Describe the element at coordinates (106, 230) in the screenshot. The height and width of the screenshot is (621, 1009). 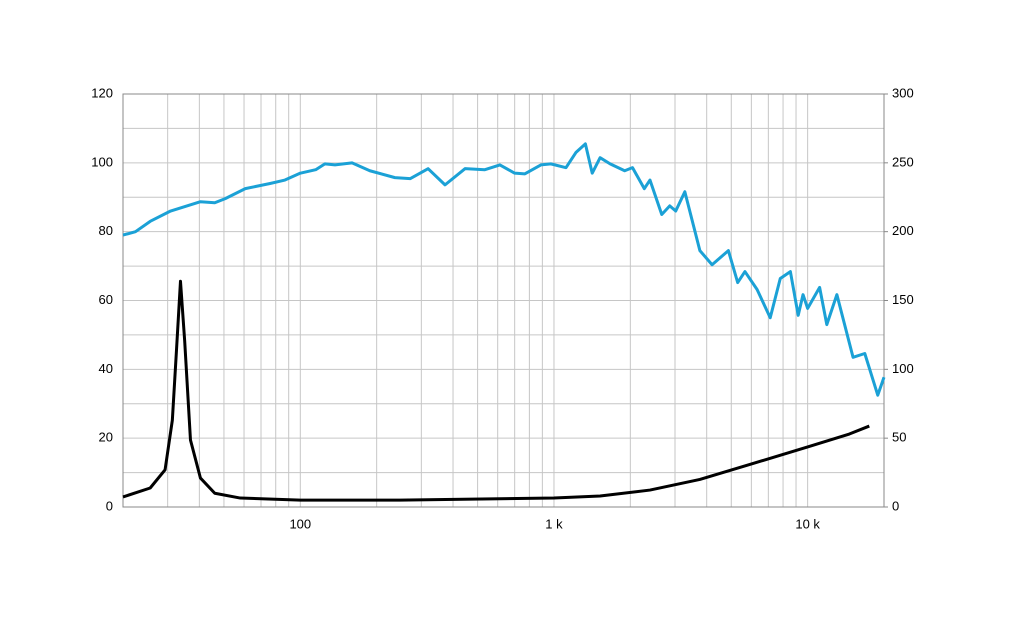
I see `y-tick-label: 80` at that location.